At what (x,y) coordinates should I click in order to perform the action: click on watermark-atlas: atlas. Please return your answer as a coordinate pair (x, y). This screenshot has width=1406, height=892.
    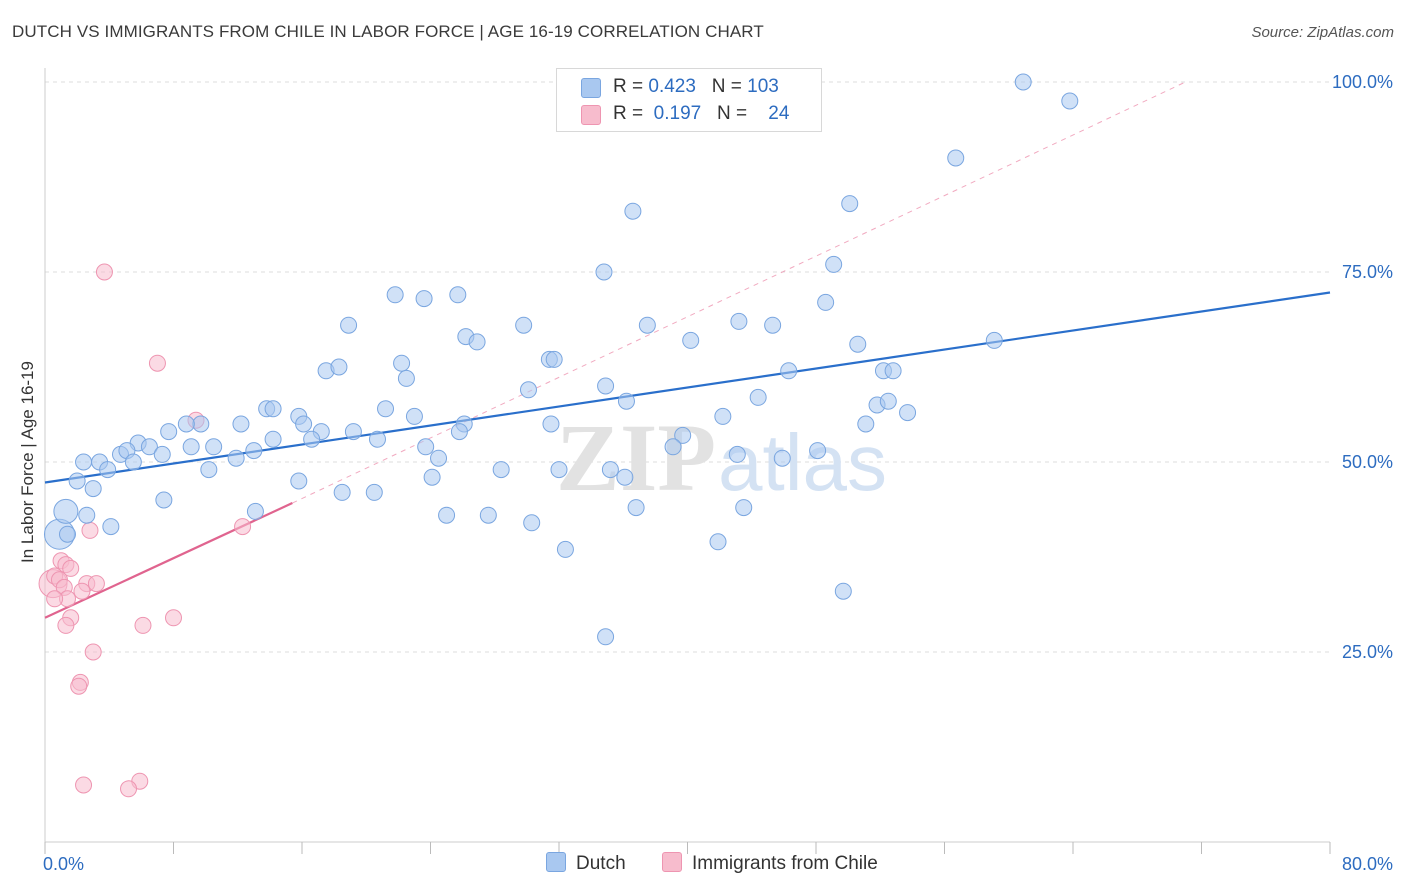
    Looking at the image, I should click on (802, 462).